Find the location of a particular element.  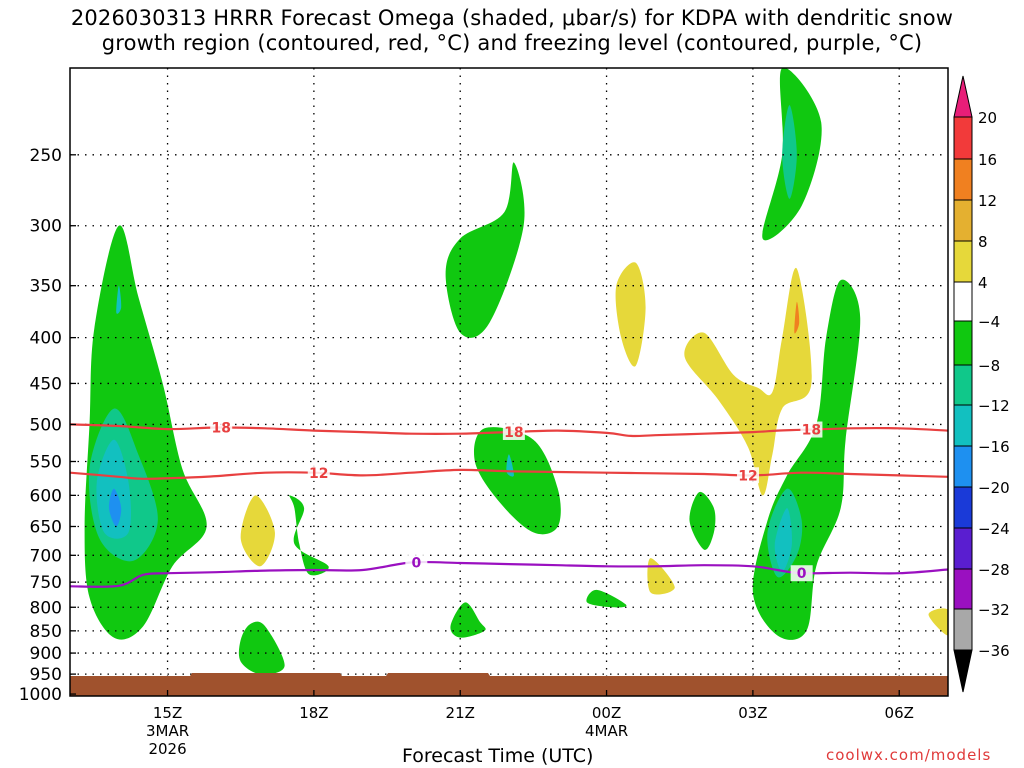

y-tick-label-700: 700 is located at coordinates (46, 556).